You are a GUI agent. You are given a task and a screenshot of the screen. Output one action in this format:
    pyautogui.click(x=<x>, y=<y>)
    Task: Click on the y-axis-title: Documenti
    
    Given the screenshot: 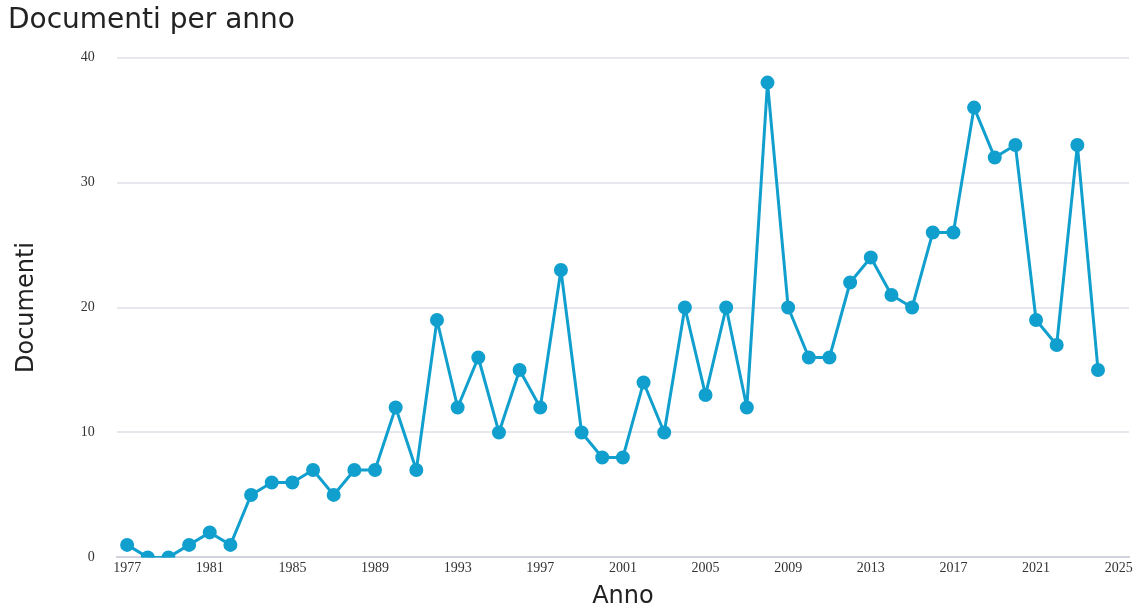 What is the action you would take?
    pyautogui.click(x=24, y=307)
    